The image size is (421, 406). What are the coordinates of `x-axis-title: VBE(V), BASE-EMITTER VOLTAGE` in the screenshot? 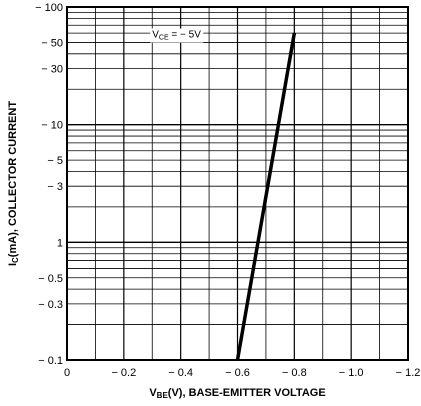 It's located at (237, 393).